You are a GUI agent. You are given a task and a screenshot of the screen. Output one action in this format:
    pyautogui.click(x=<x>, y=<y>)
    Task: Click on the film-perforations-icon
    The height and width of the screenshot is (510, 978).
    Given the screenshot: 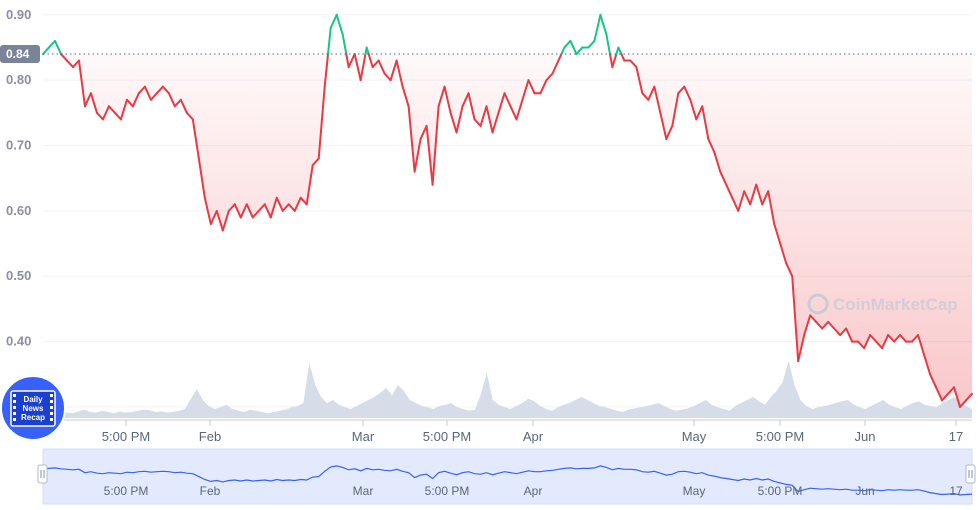 What is the action you would take?
    pyautogui.click(x=33, y=407)
    